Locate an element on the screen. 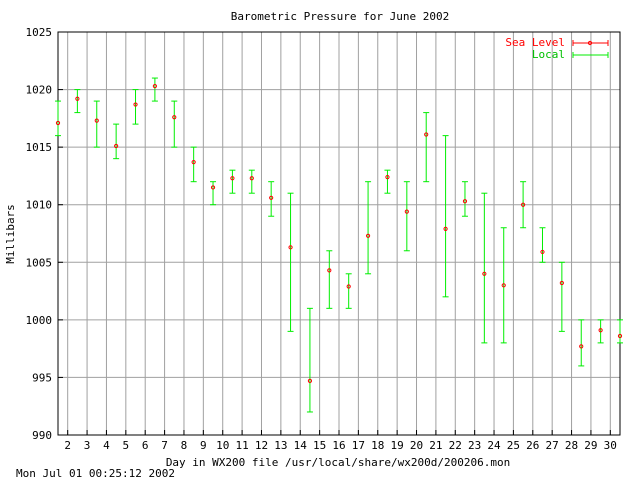 This screenshot has height=480, width=640. y-tick-label: 1000 is located at coordinates (39, 320).